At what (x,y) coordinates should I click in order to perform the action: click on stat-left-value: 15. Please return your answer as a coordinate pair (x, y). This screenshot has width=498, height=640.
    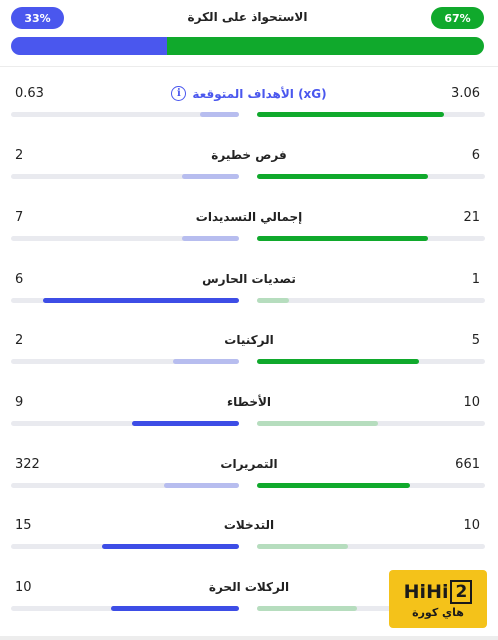
    Looking at the image, I should click on (23, 525).